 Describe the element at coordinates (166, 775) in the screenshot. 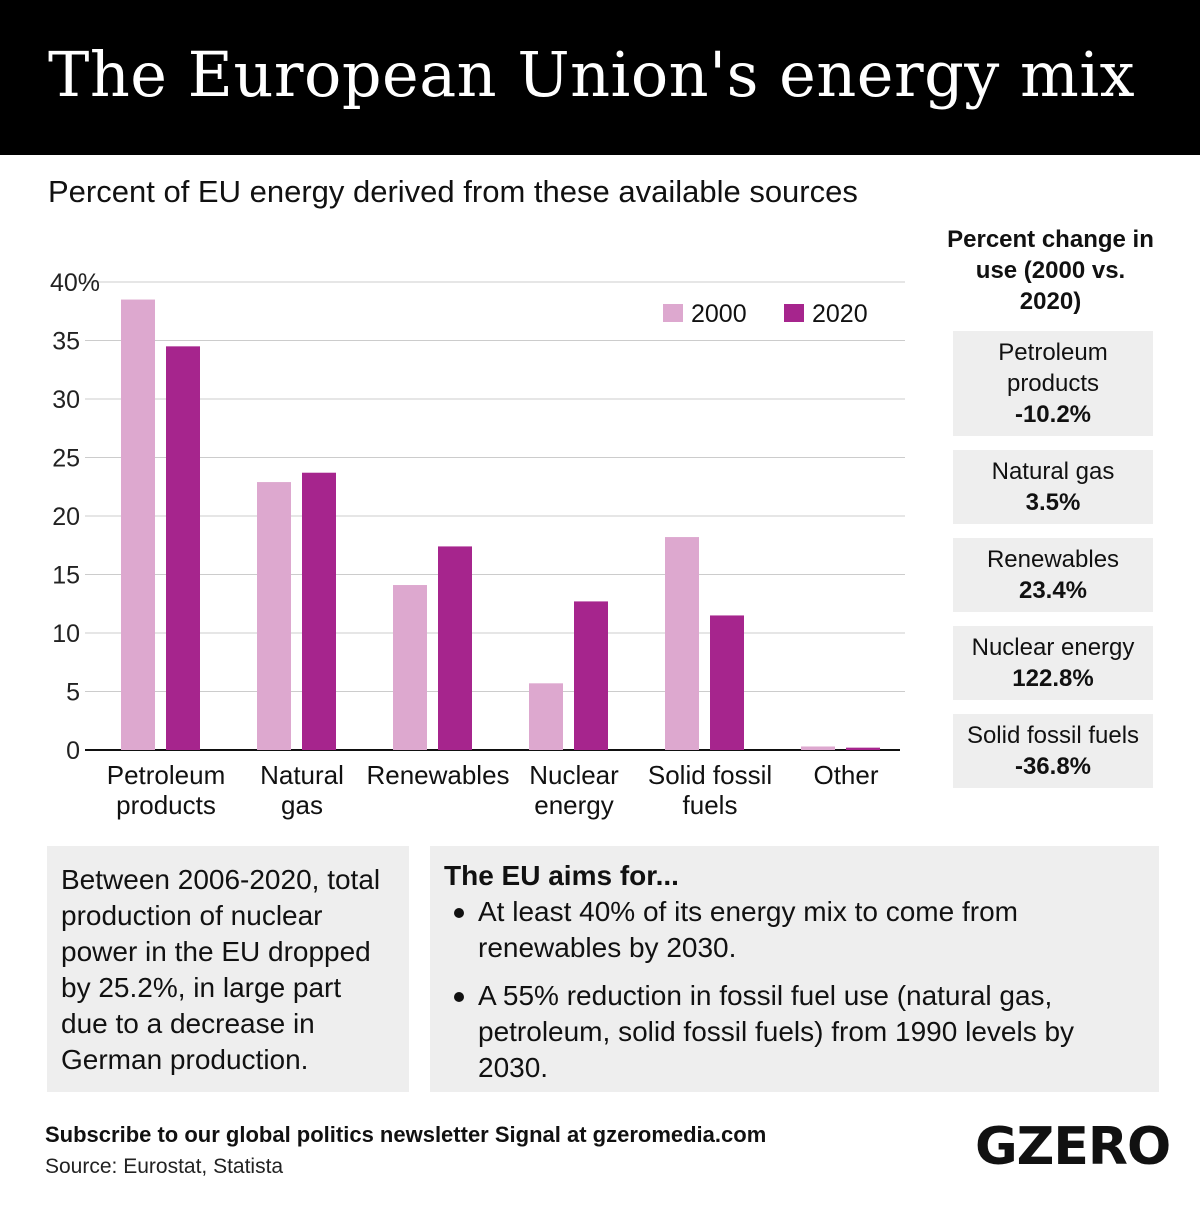

I see `x-tick-label: Petroleum` at that location.